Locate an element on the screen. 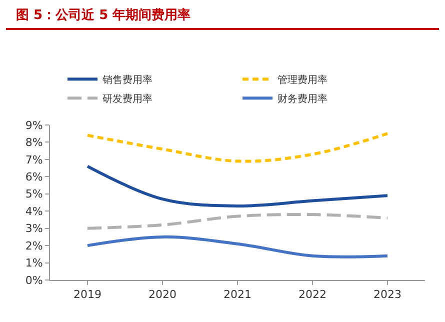 The width and height of the screenshot is (445, 322). x-tick-label: 2021 is located at coordinates (238, 295).